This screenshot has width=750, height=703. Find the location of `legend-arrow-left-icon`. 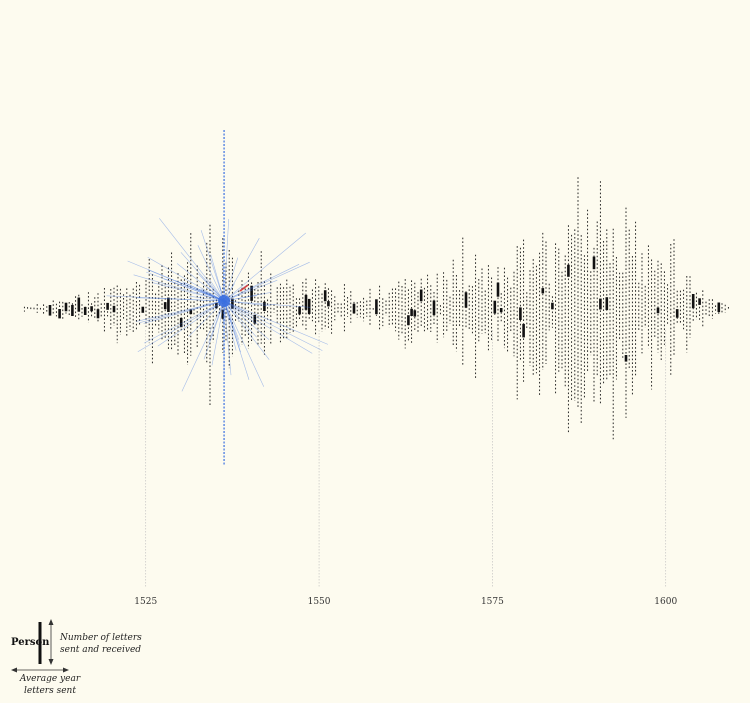

legend-arrow-left-icon is located at coordinates (14, 670).